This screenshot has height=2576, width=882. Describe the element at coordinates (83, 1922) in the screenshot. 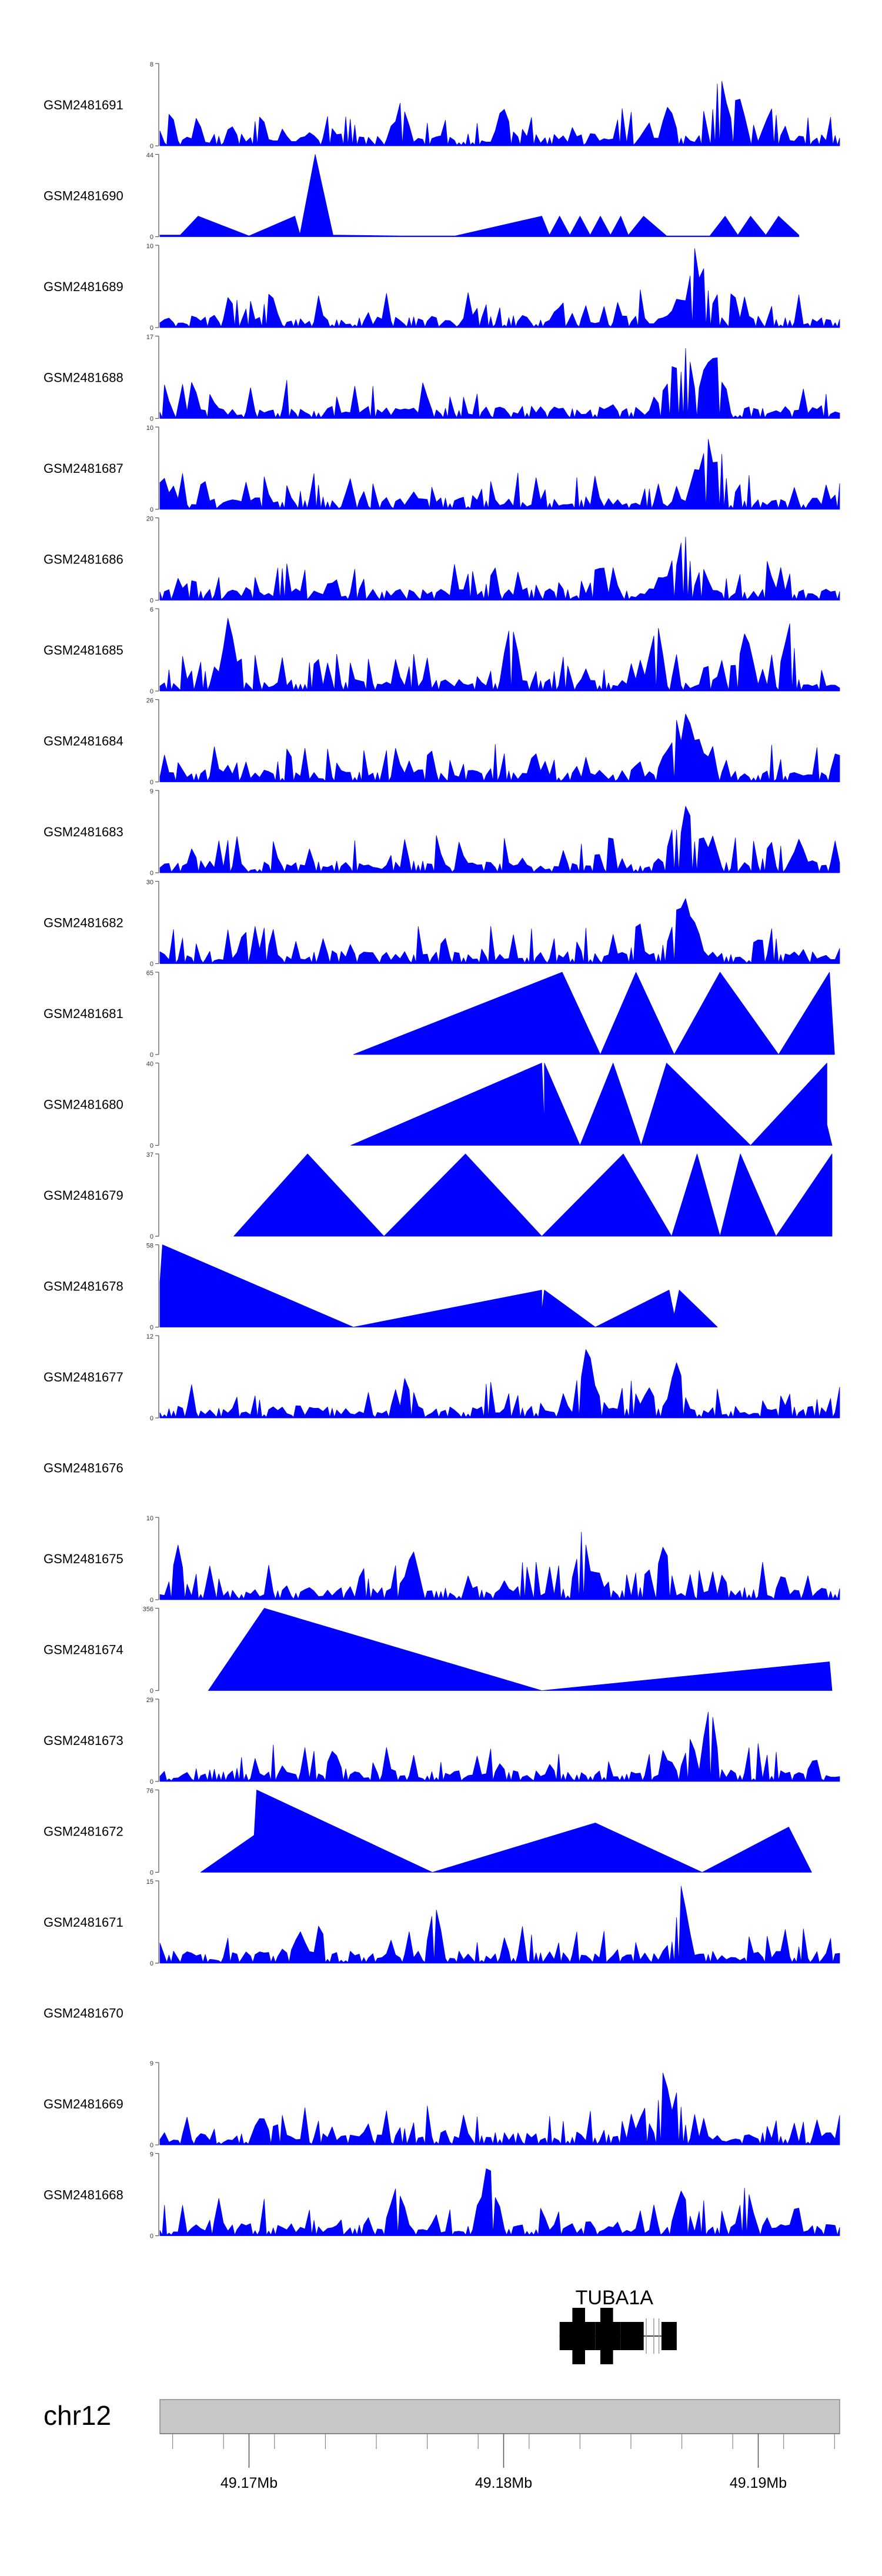

I see `track-label: GSM2481671` at that location.